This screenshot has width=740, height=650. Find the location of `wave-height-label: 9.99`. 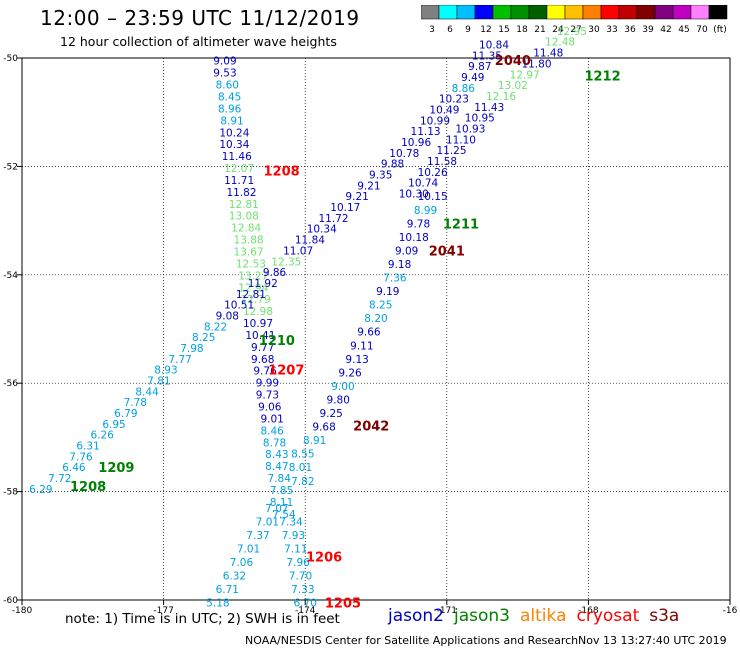

wave-height-label: 9.99 is located at coordinates (267, 384).